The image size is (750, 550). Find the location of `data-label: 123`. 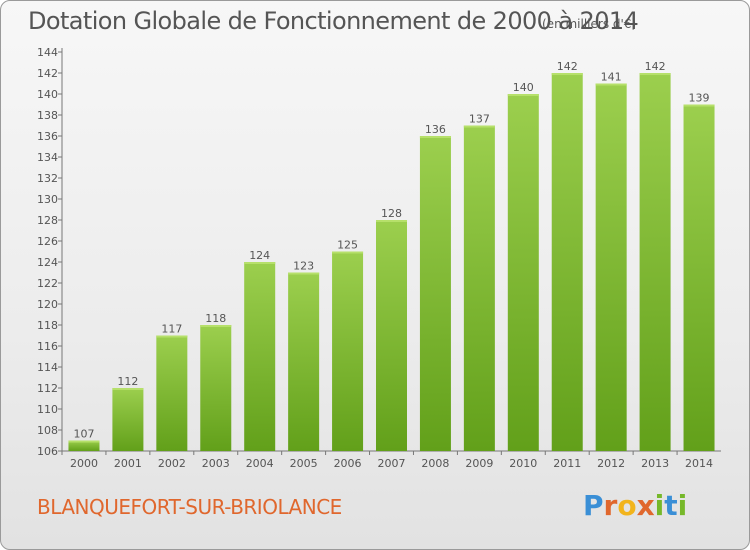

data-label: 123 is located at coordinates (303, 266).